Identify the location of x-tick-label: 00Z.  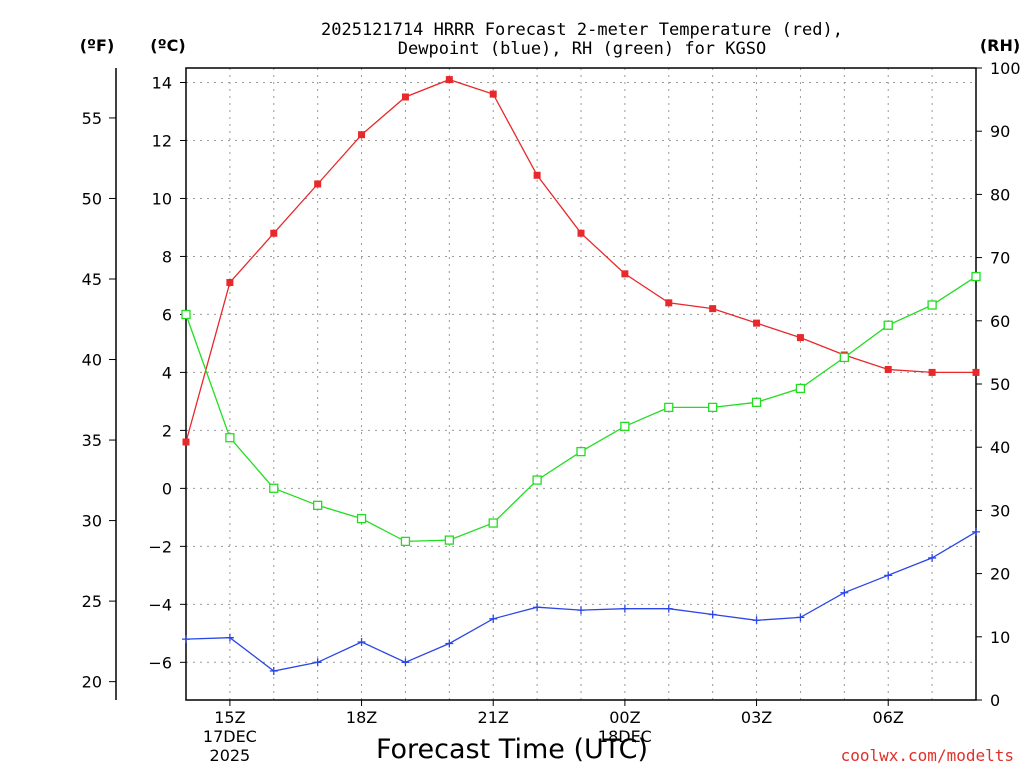
(624, 717).